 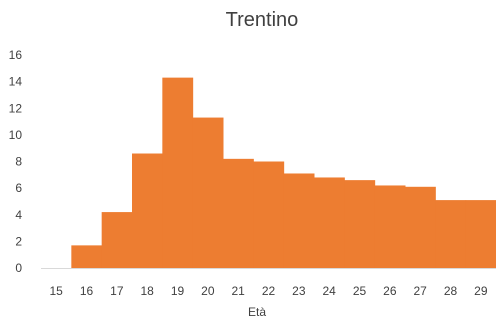 What do you see at coordinates (87, 291) in the screenshot?
I see `x-tick-label: 16` at bounding box center [87, 291].